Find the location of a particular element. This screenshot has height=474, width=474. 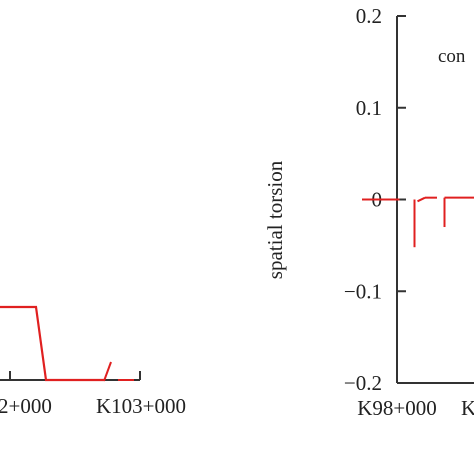

right-y-tick-label: 0.2 is located at coordinates (369, 16).